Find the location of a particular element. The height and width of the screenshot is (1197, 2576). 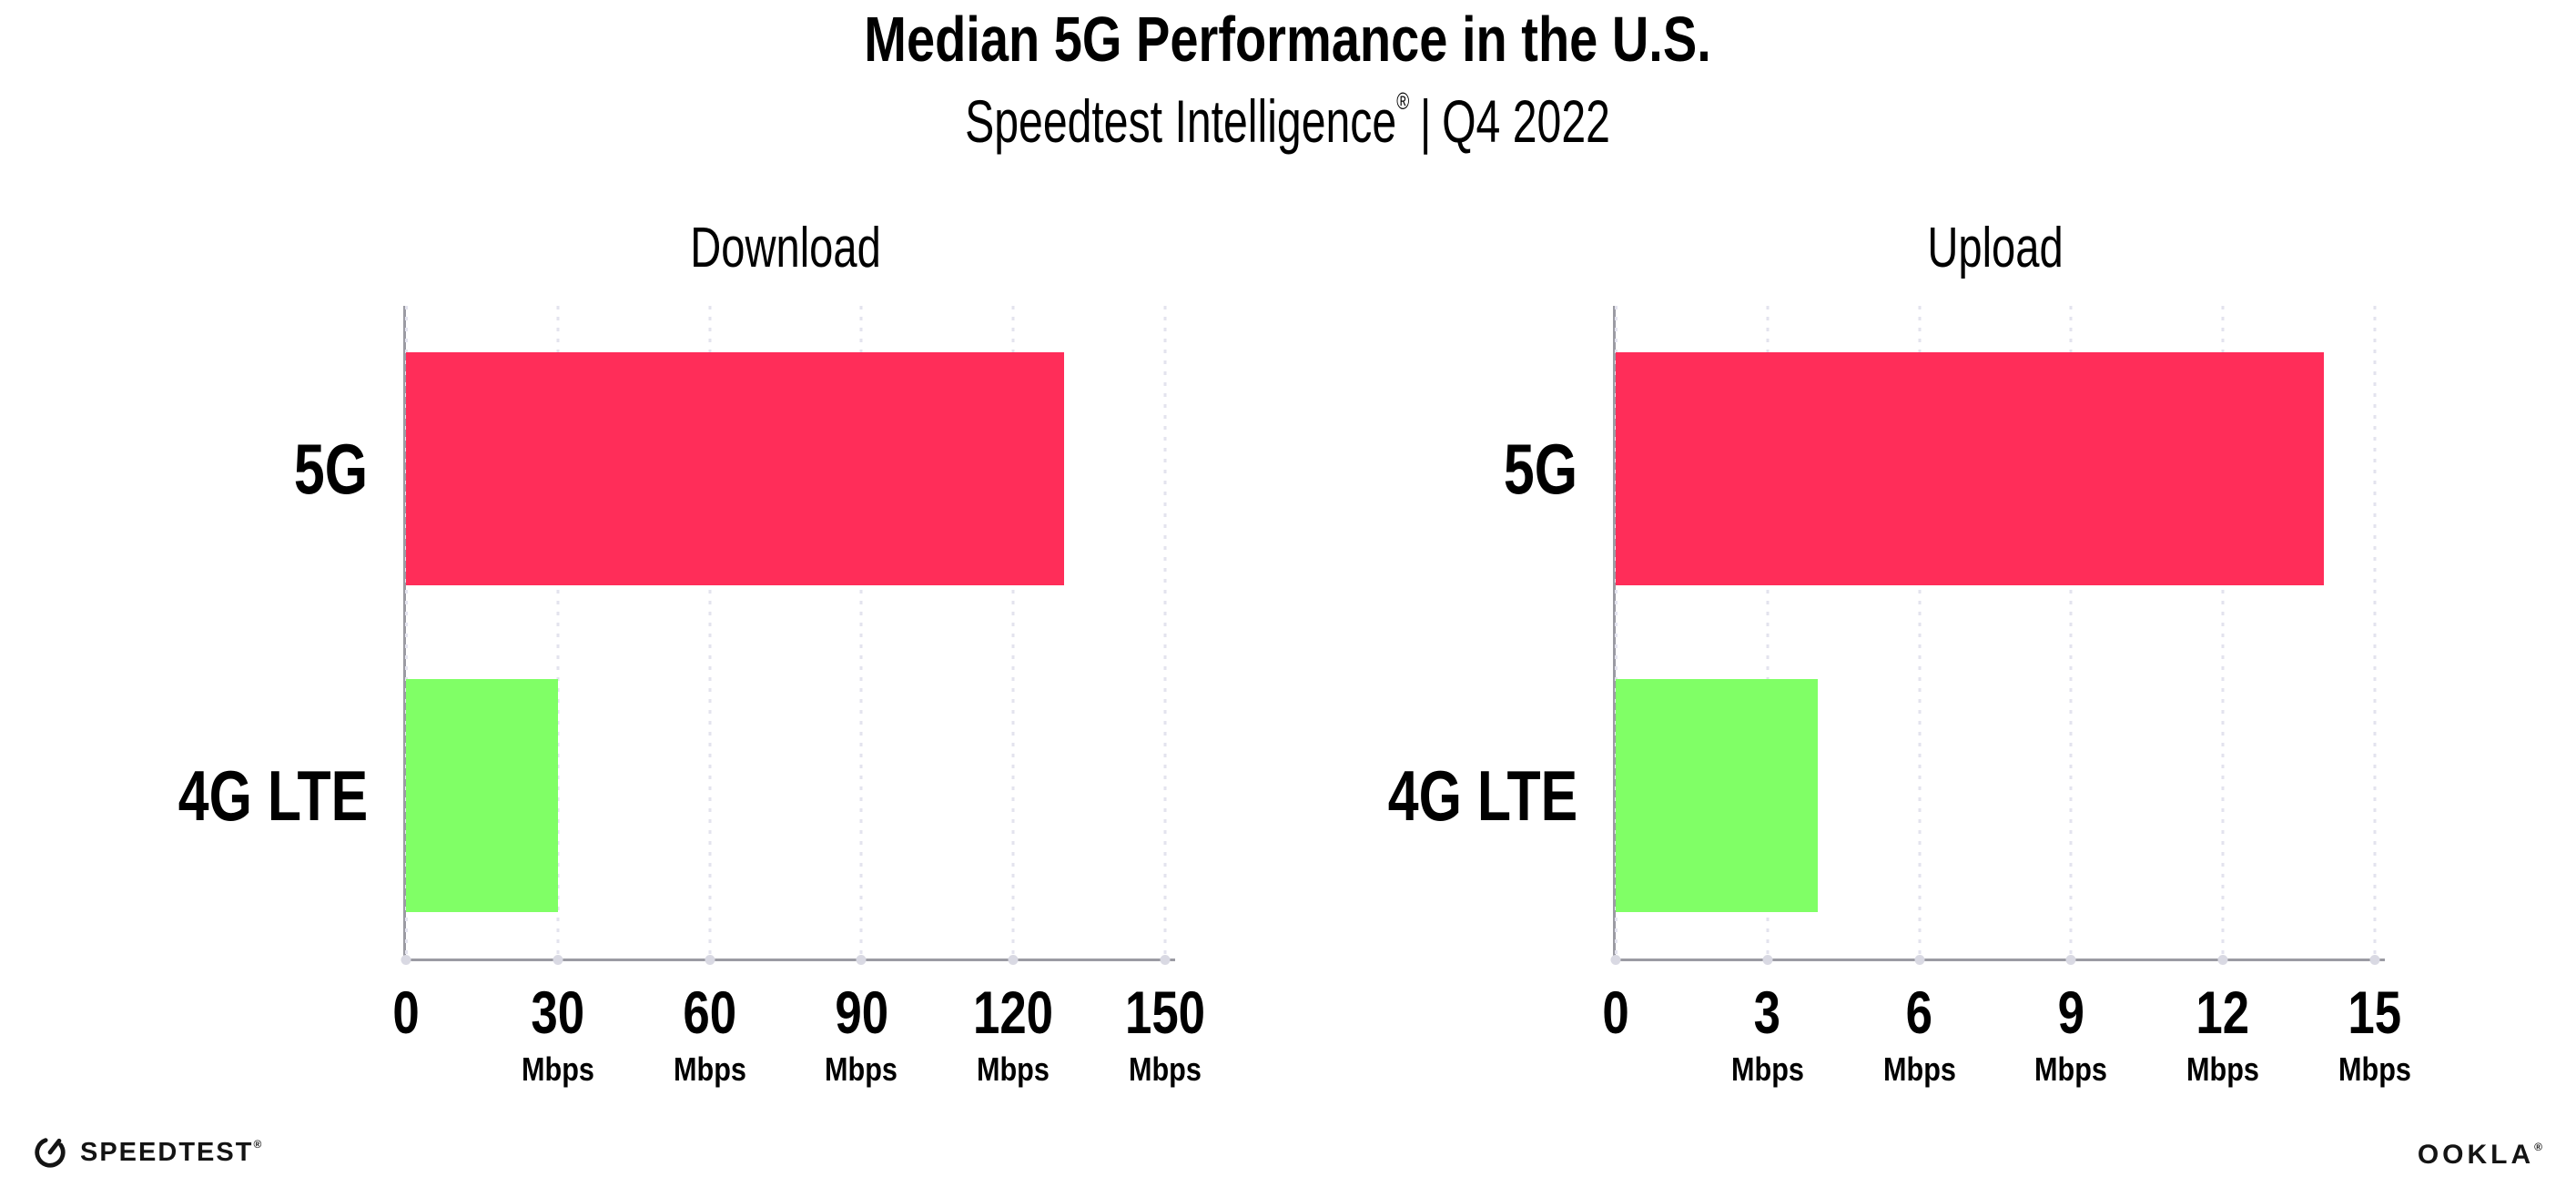

x-tick-value-text: 6 is located at coordinates (1919, 1012).